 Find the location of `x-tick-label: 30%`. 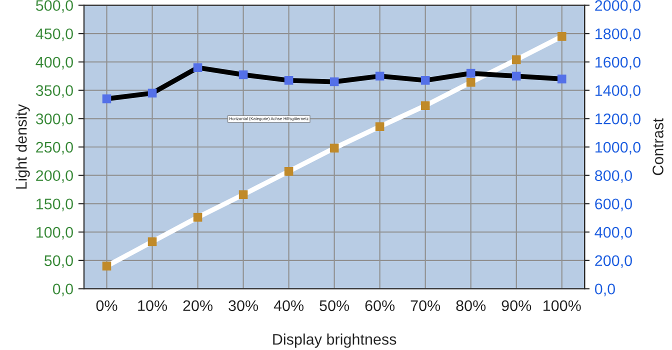

x-tick-label: 30% is located at coordinates (243, 306).